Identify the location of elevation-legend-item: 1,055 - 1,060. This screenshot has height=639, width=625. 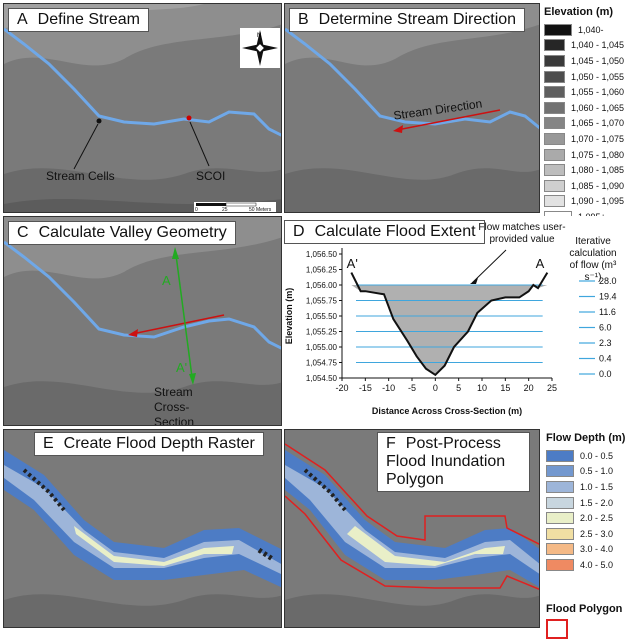
(584, 92).